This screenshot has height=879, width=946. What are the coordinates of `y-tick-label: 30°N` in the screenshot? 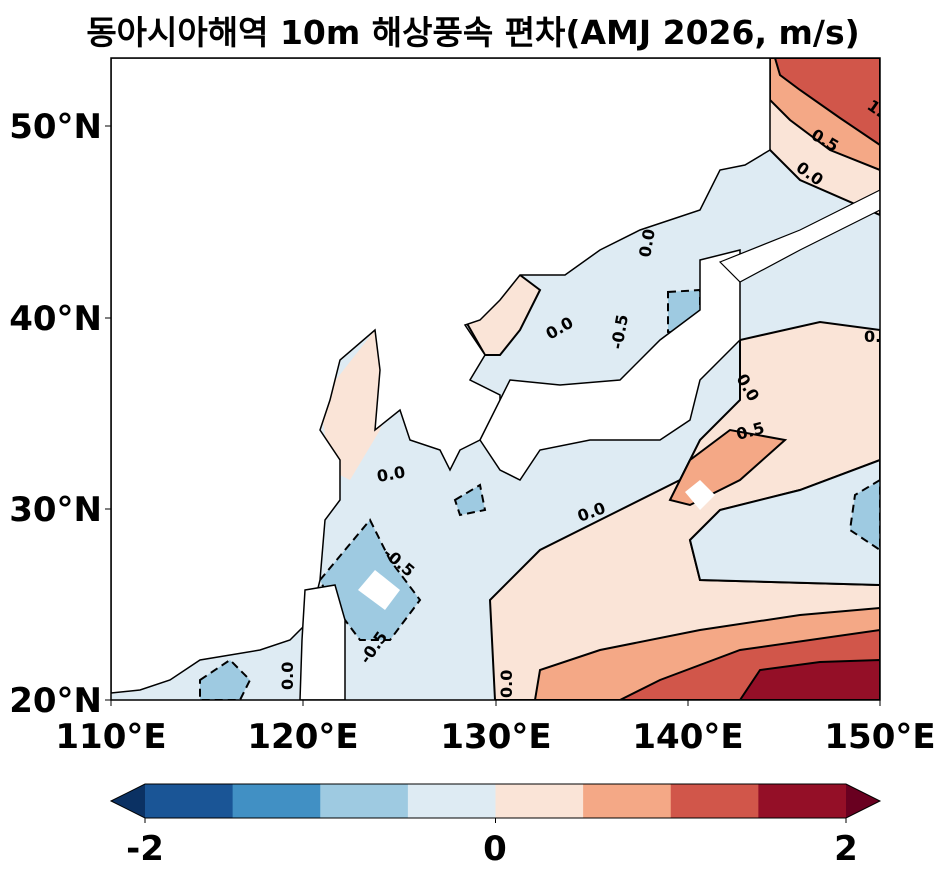 It's located at (55, 510).